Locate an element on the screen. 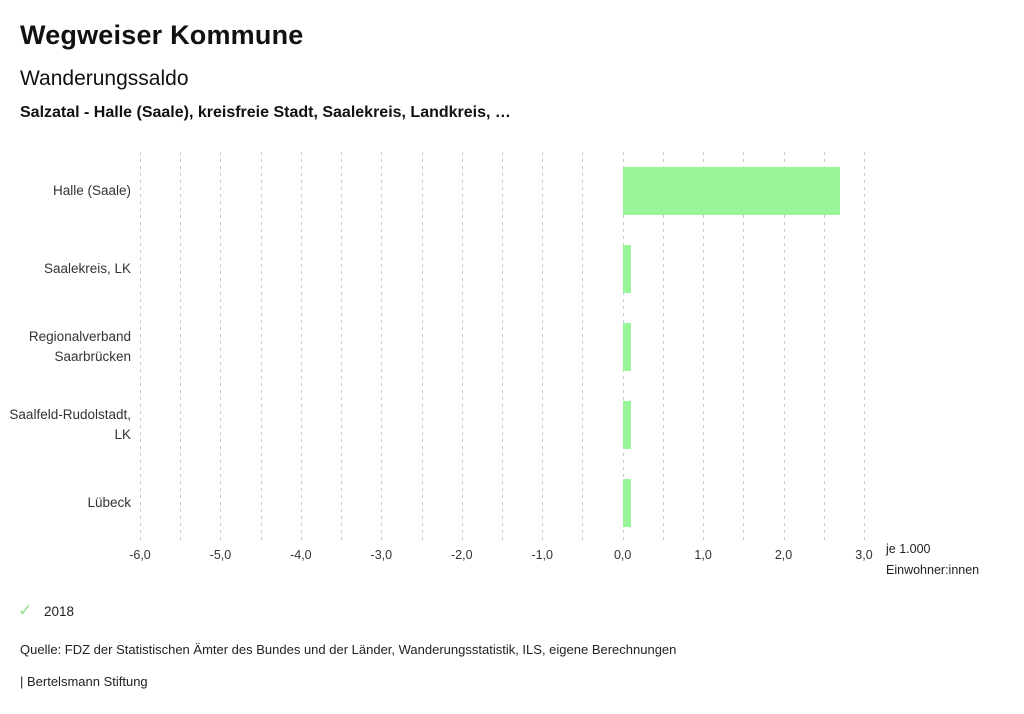 The height and width of the screenshot is (714, 1024). category-label: Regionalverband Saarbrücken is located at coordinates (79, 346).